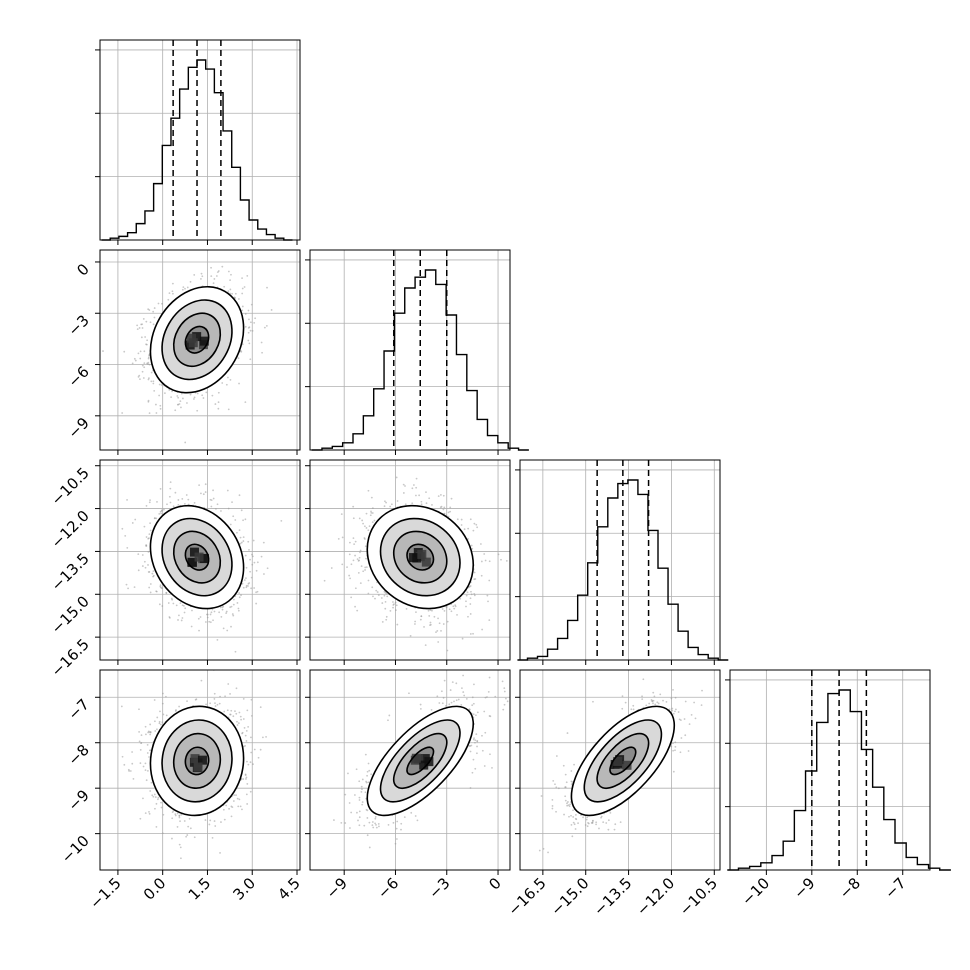 This screenshot has height=970, width=970. What do you see at coordinates (569, 896) in the screenshot?
I see `x-tick-label: −15.0` at bounding box center [569, 896].